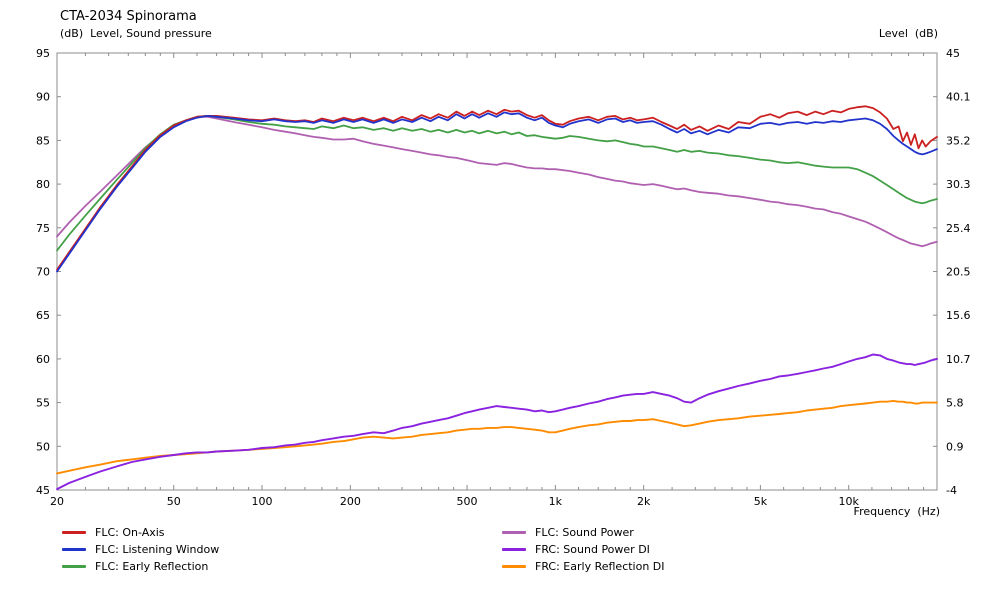 Image resolution: width=1000 pixels, height=597 pixels. What do you see at coordinates (955, 446) in the screenshot?
I see `y-right-tick-label: 0.9` at bounding box center [955, 446].